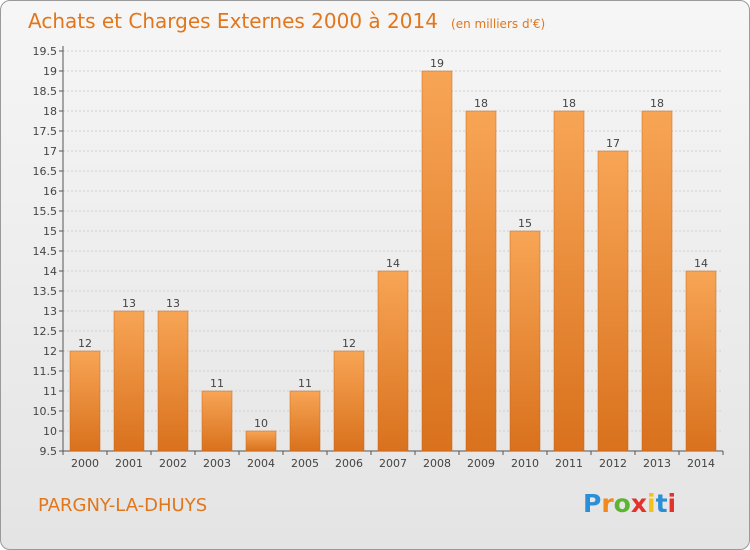  Describe the element at coordinates (701, 463) in the screenshot. I see `x-tick-label: 2014` at that location.